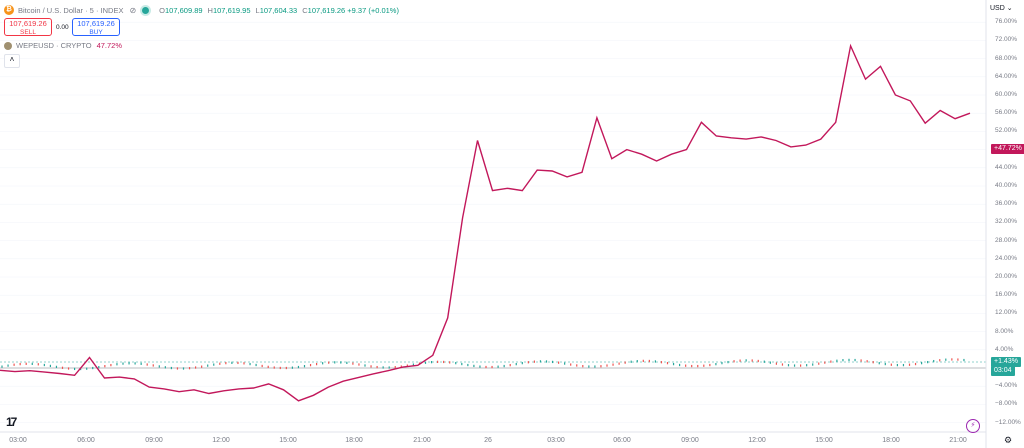 This screenshot has height=448, width=1024. What do you see at coordinates (62, 27) in the screenshot?
I see `spread-value: 0.00` at bounding box center [62, 27].